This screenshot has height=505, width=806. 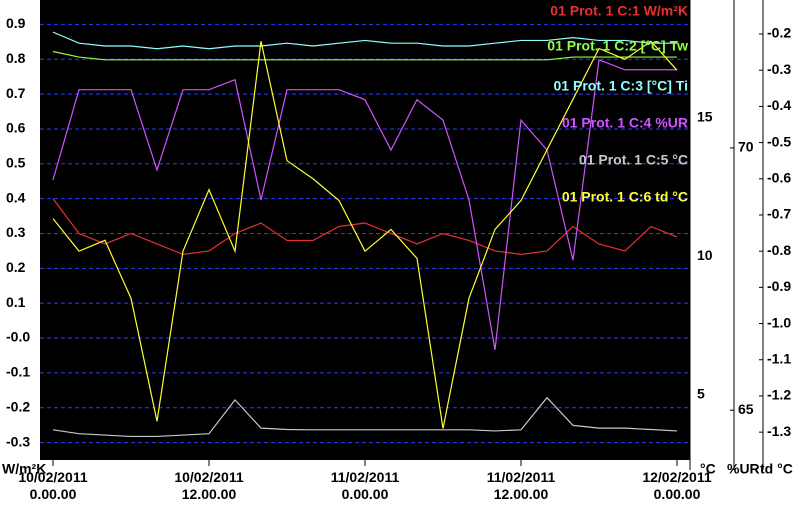 I want to click on y-tick-label: 0.6, so click(x=16, y=128).